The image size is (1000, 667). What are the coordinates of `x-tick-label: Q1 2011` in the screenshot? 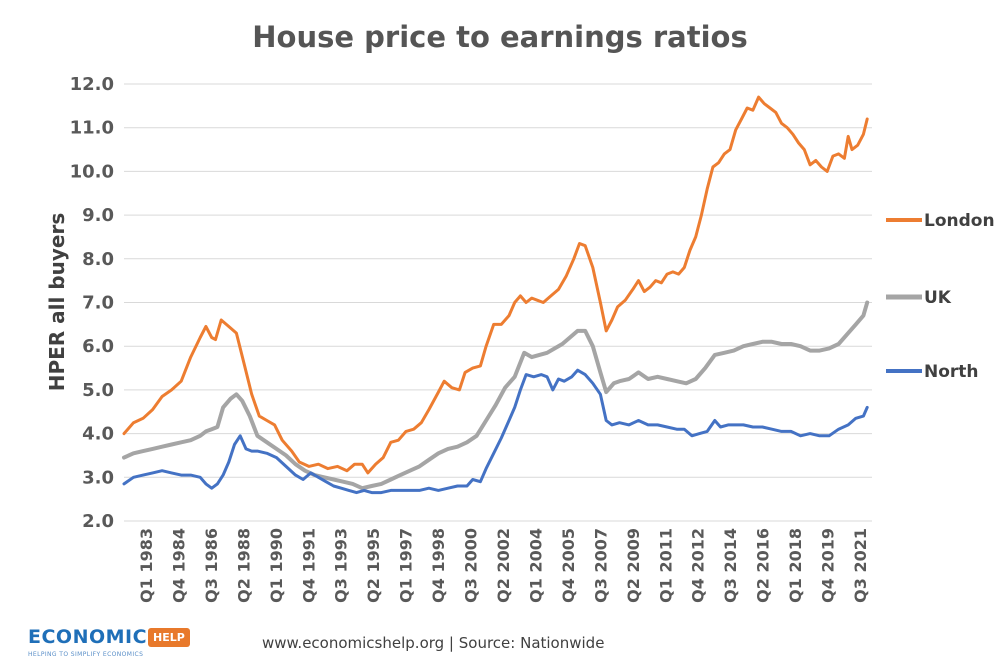 It's located at (665, 565).